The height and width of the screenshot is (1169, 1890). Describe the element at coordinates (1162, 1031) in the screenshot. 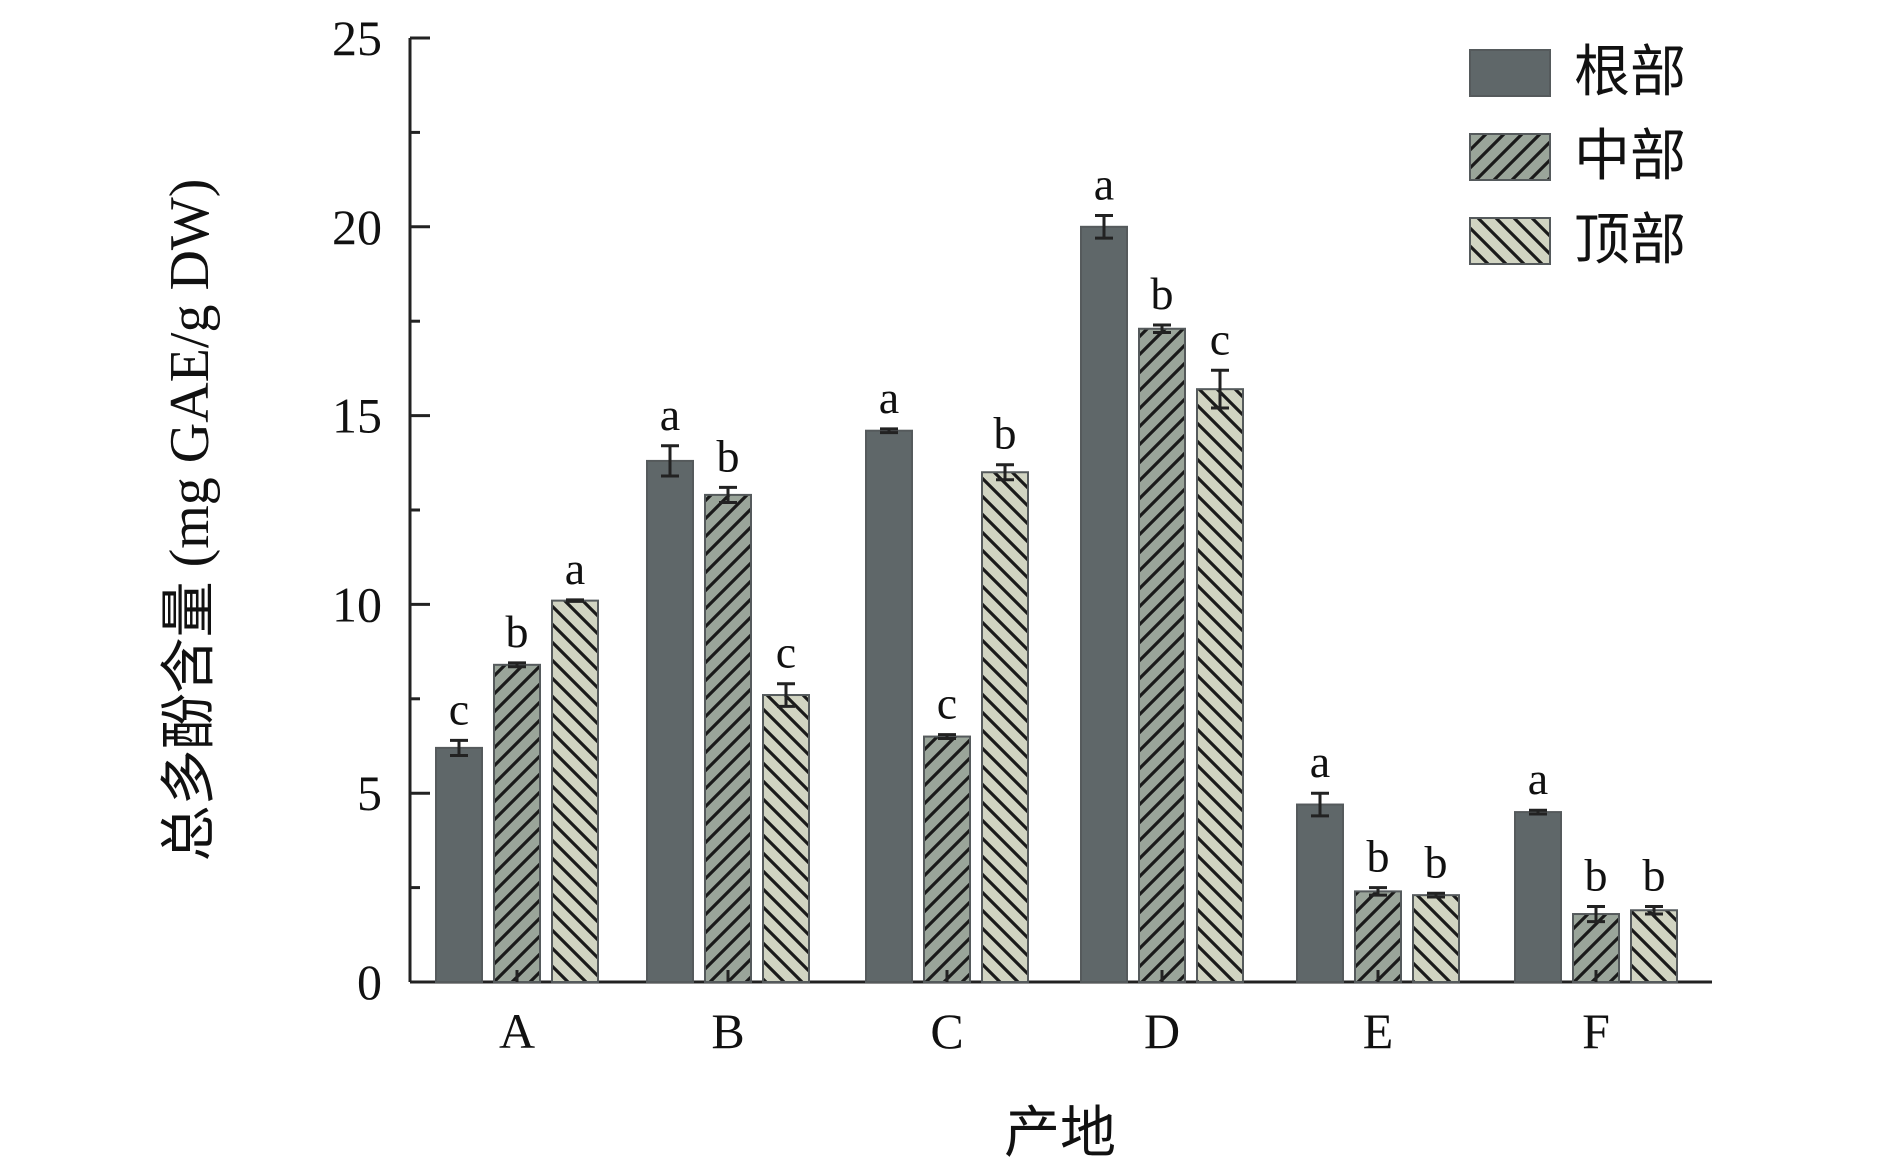

I see `x-category-label: D` at that location.